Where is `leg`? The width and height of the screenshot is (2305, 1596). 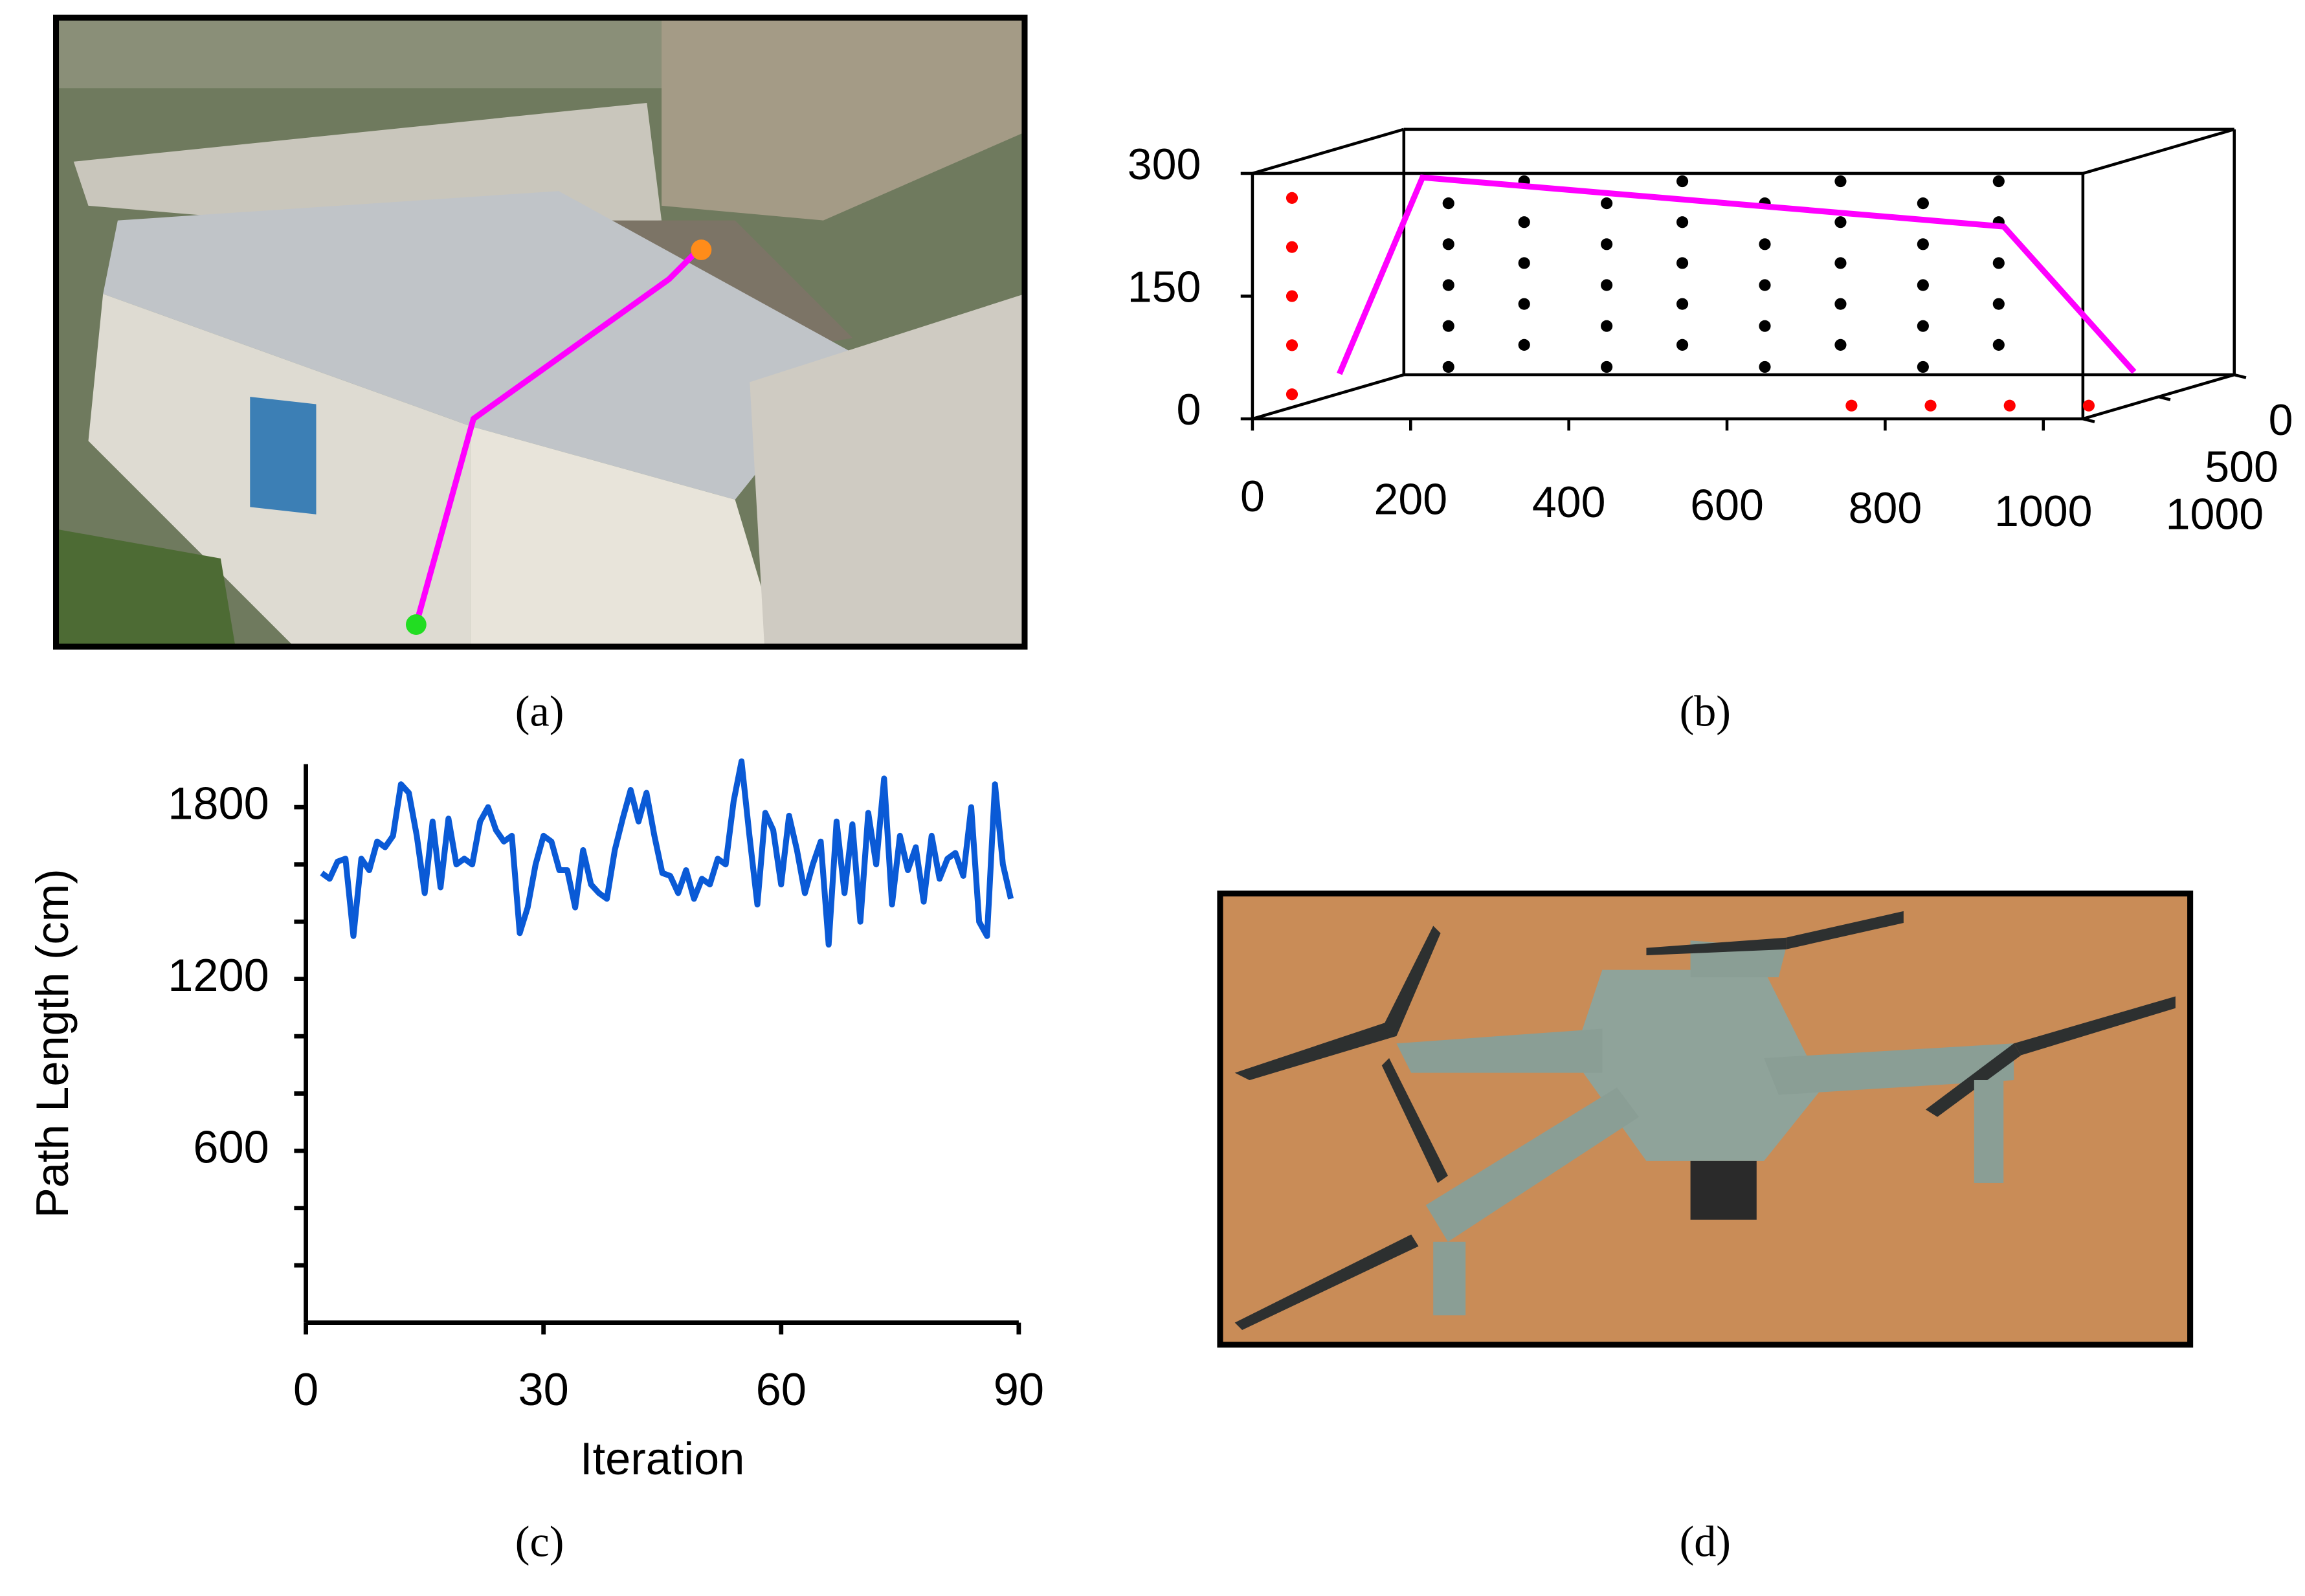 leg is located at coordinates (1989, 1131).